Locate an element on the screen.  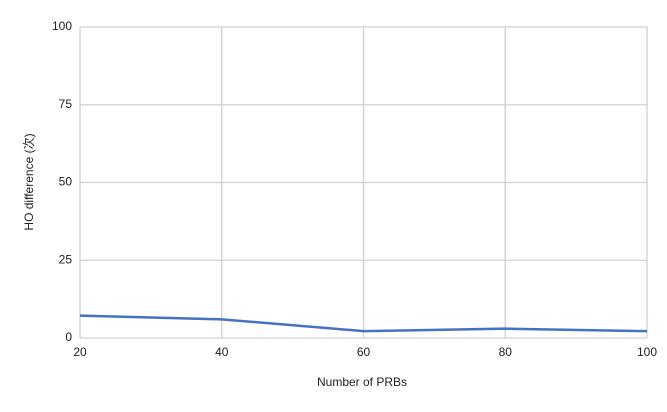
x-tick-label: 80 is located at coordinates (506, 352).